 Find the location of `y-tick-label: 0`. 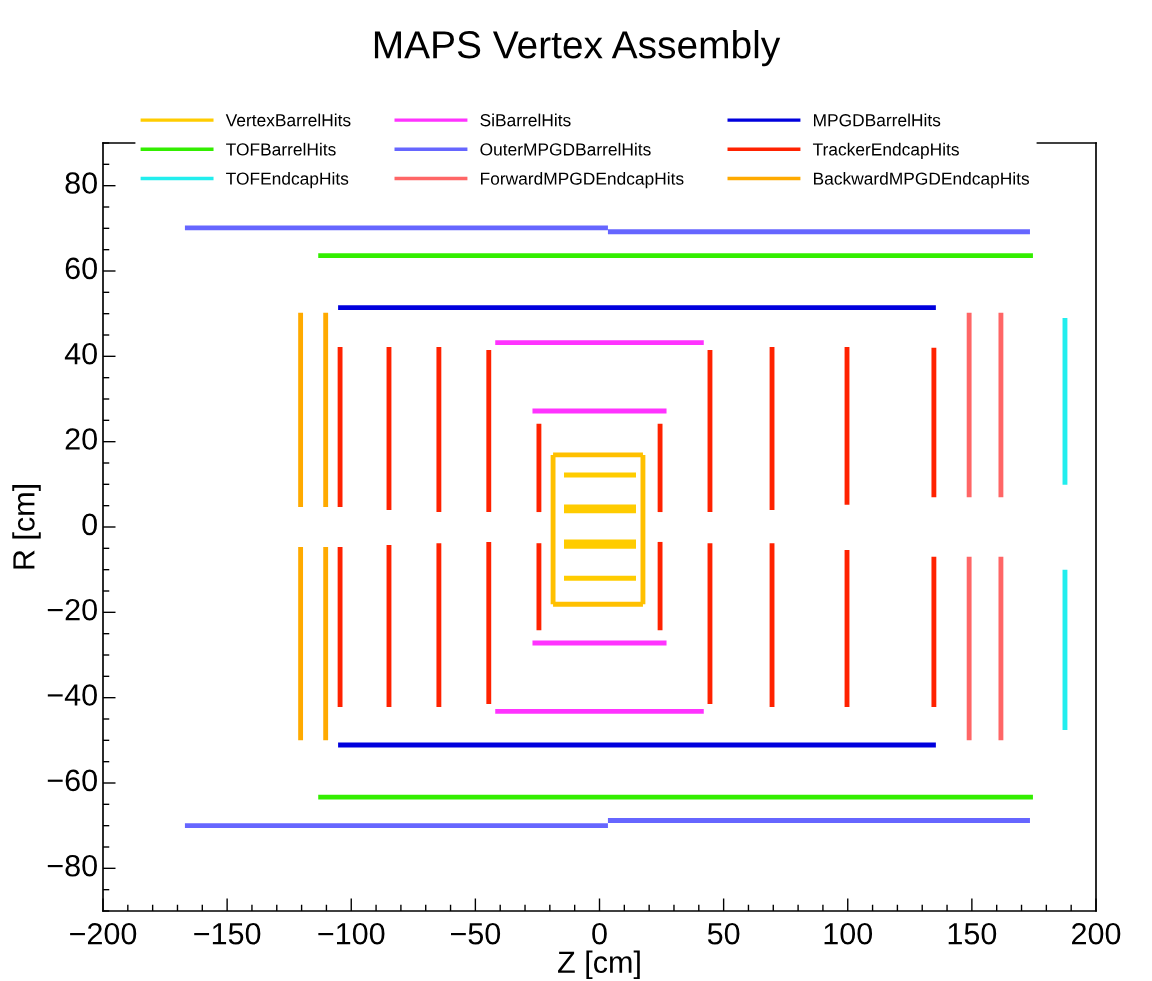

y-tick-label: 0 is located at coordinates (89, 524).